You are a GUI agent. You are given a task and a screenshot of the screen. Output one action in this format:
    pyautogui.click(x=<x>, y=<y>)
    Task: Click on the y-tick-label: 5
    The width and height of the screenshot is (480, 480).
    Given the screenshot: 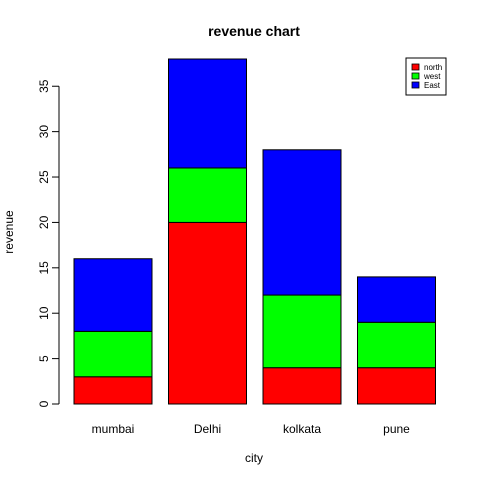 What is the action you would take?
    pyautogui.click(x=44, y=358)
    